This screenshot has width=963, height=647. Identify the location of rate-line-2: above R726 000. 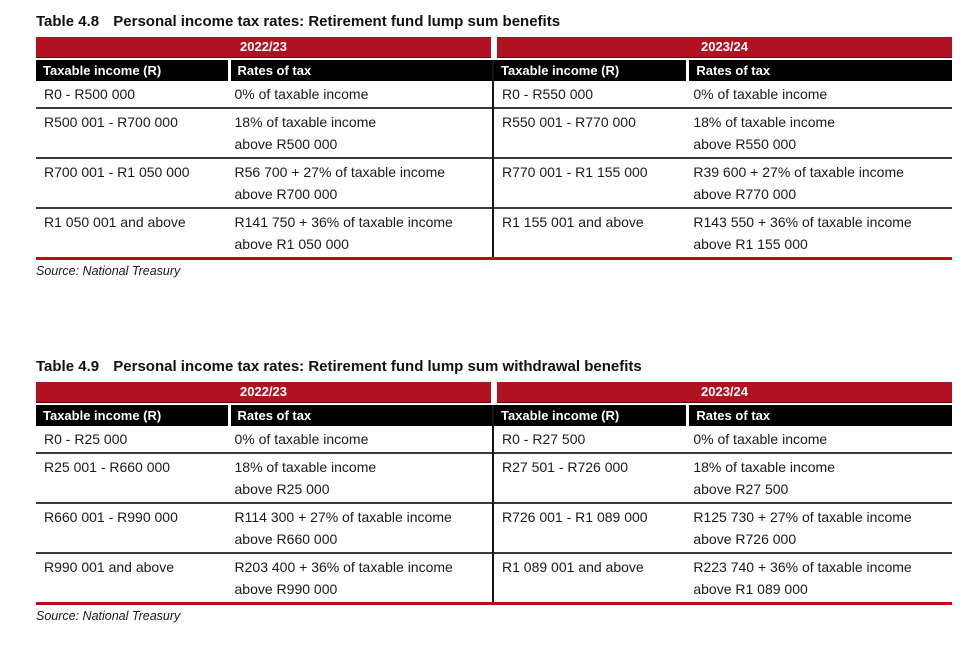
(745, 539).